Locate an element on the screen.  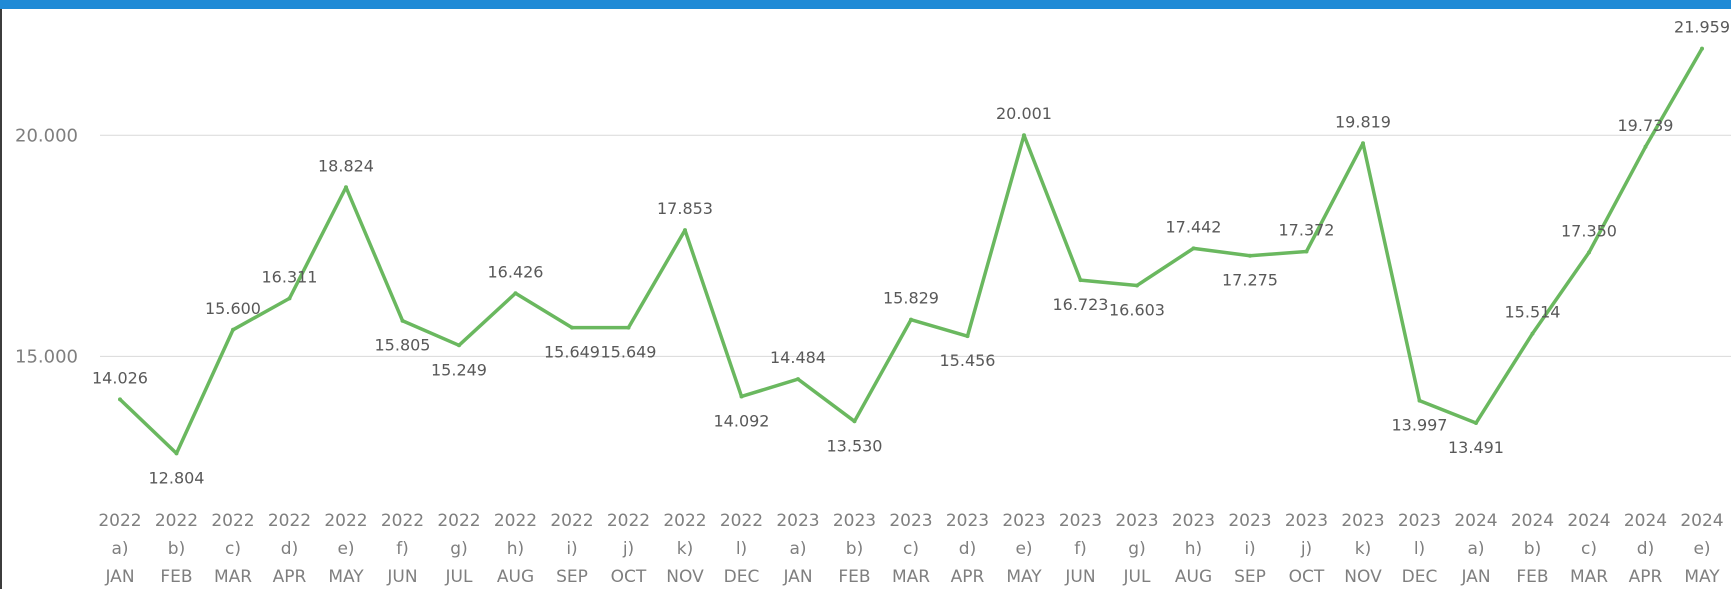
data-label: 15.805 is located at coordinates (403, 345).